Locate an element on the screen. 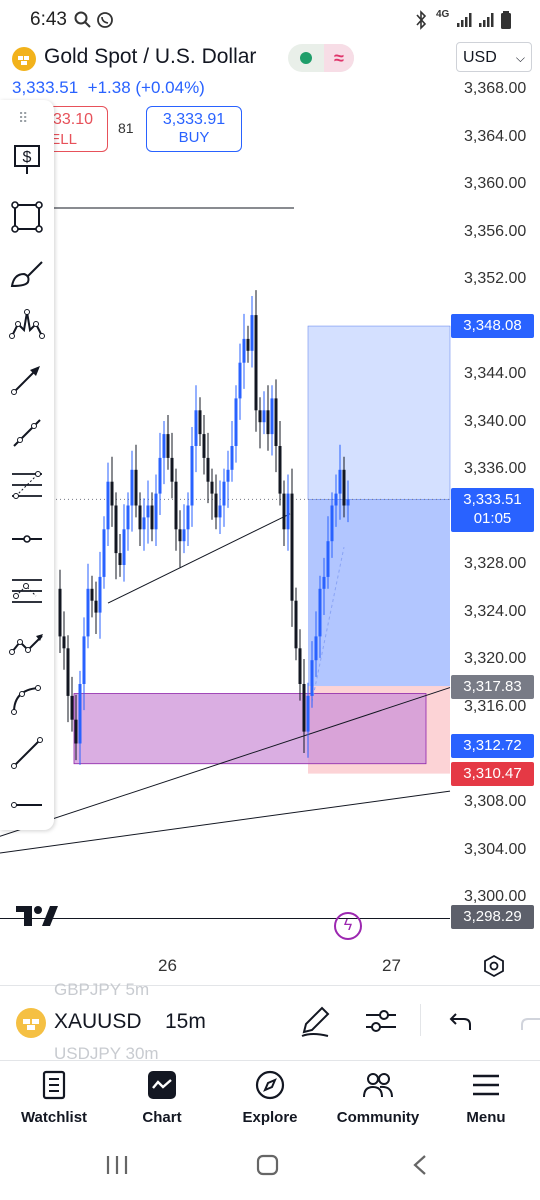 The height and width of the screenshot is (1200, 540). signal-icon is located at coordinates (464, 20).